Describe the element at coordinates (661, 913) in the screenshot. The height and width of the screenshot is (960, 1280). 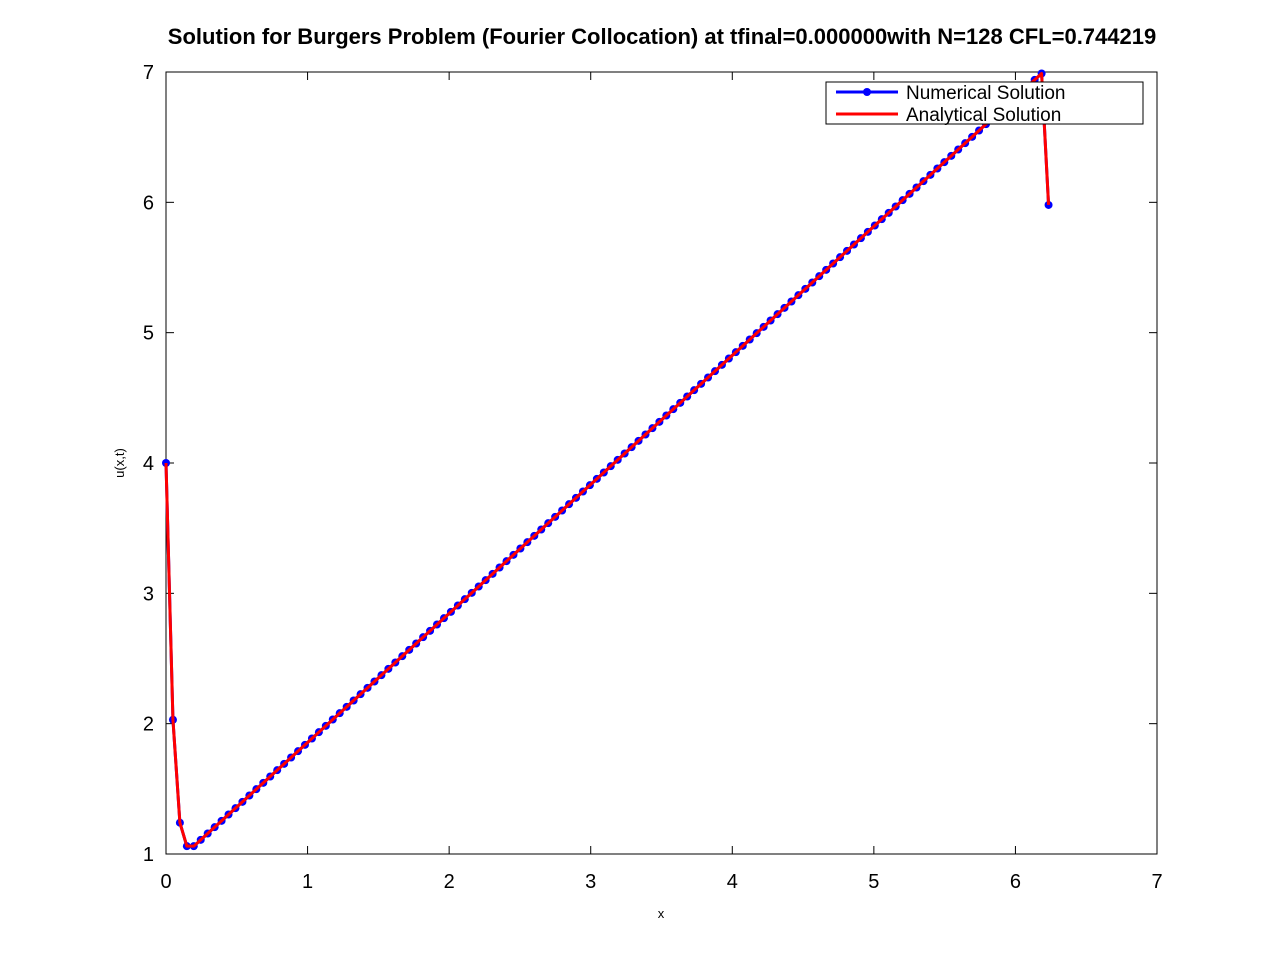
I see `x-axis-label: x` at that location.